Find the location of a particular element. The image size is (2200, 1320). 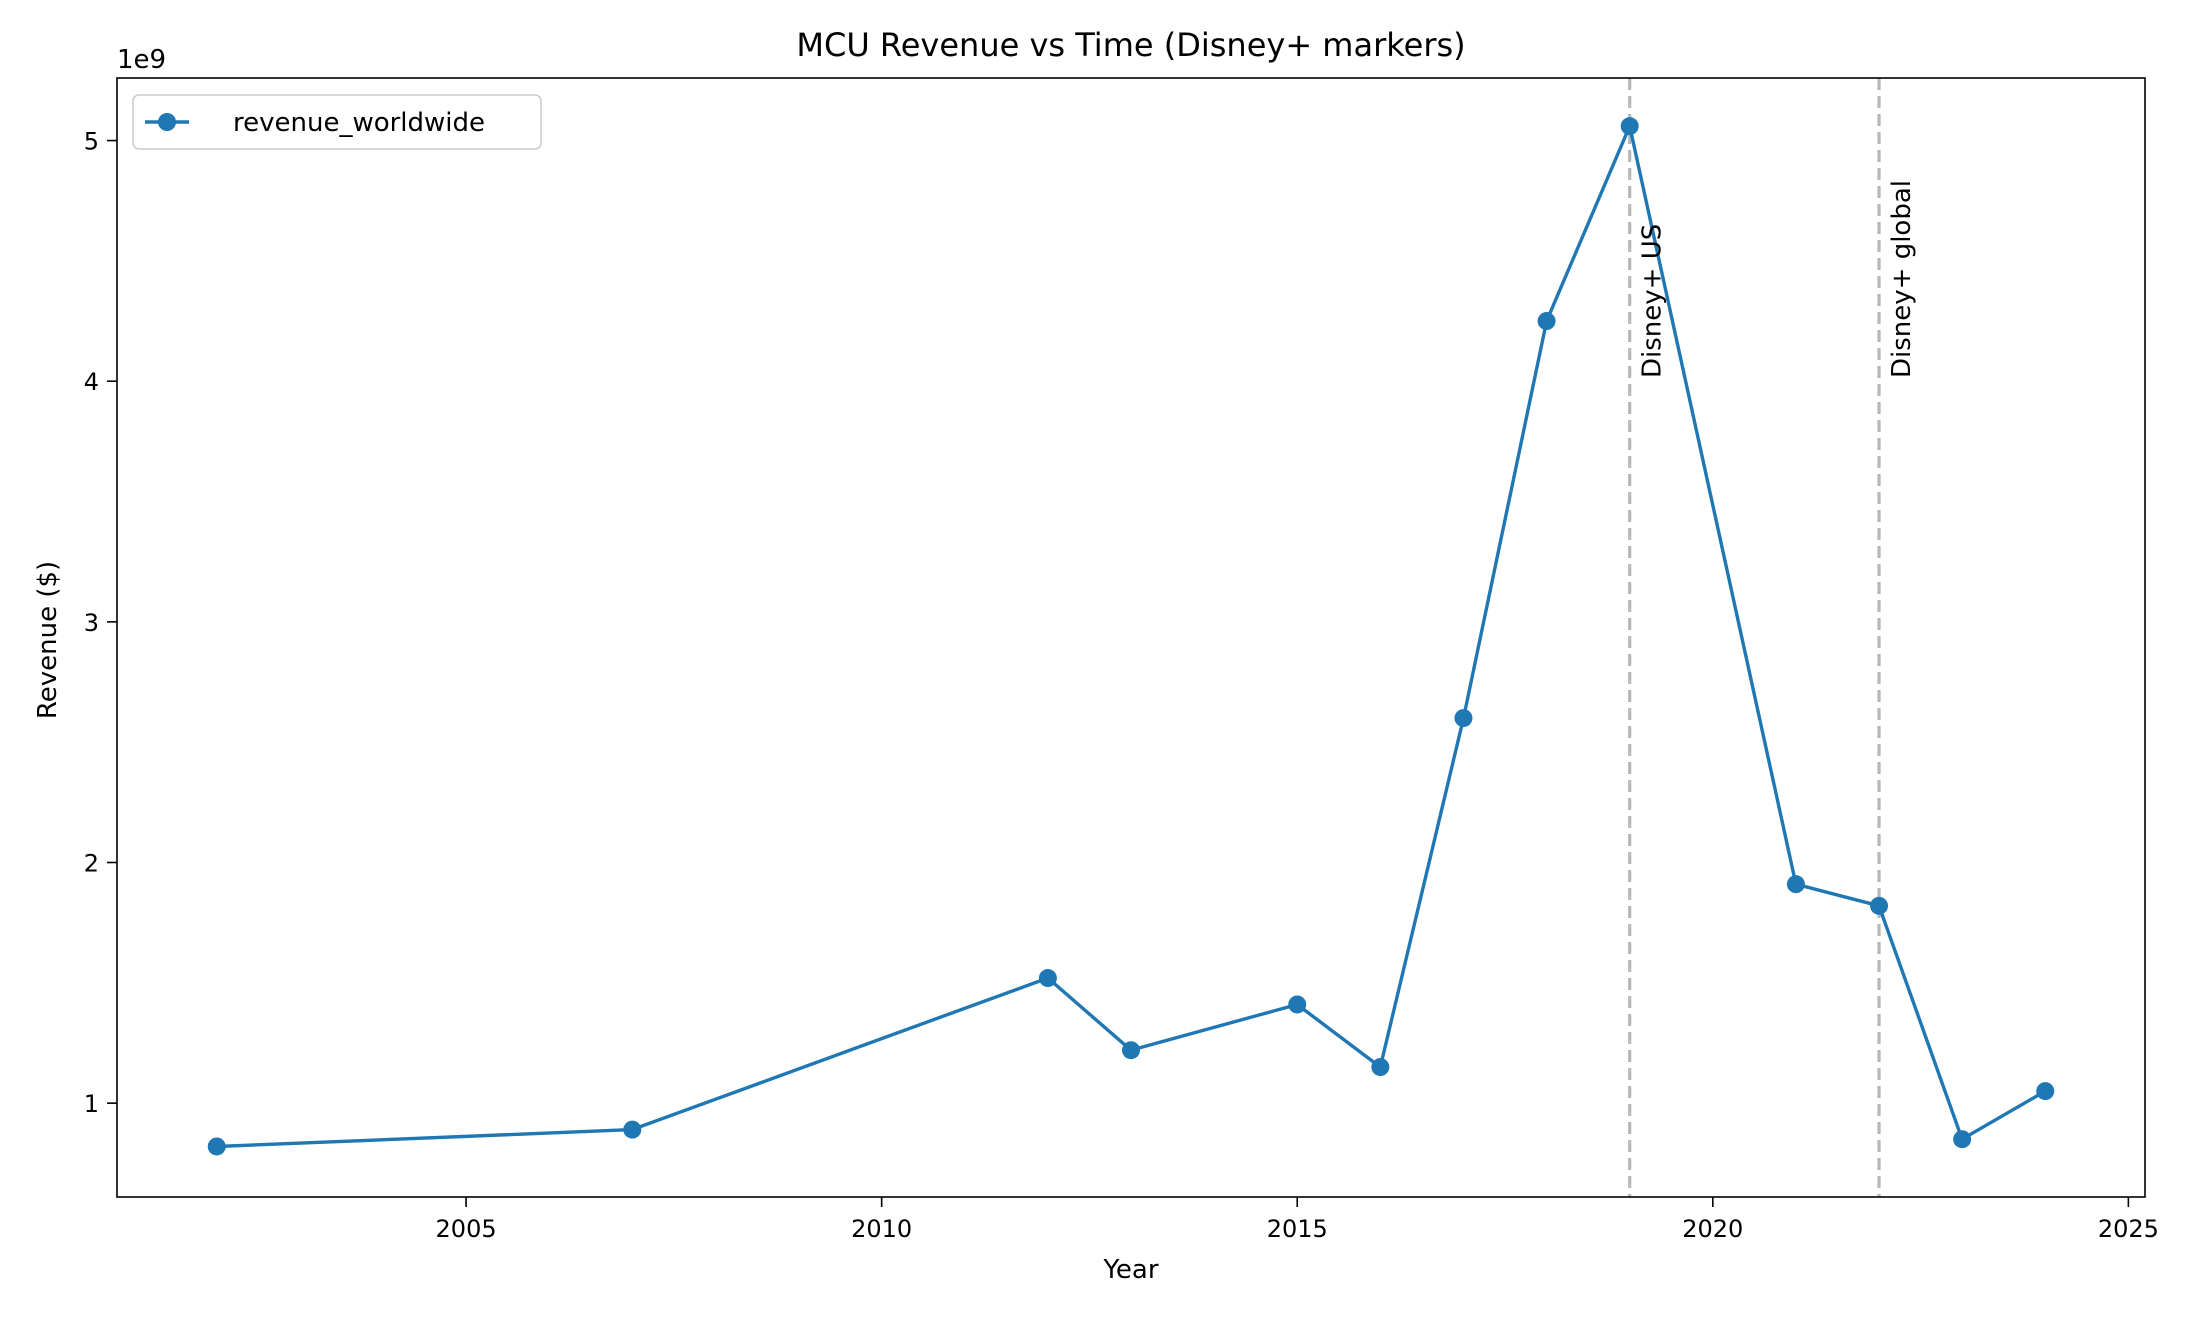

x-tick-label-1: 2010 is located at coordinates (881, 1229).